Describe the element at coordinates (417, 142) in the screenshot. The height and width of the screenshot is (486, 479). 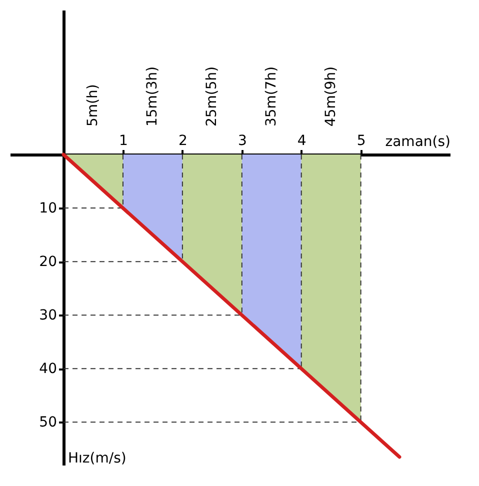
I see `x-axis-title: zaman(s)` at that location.